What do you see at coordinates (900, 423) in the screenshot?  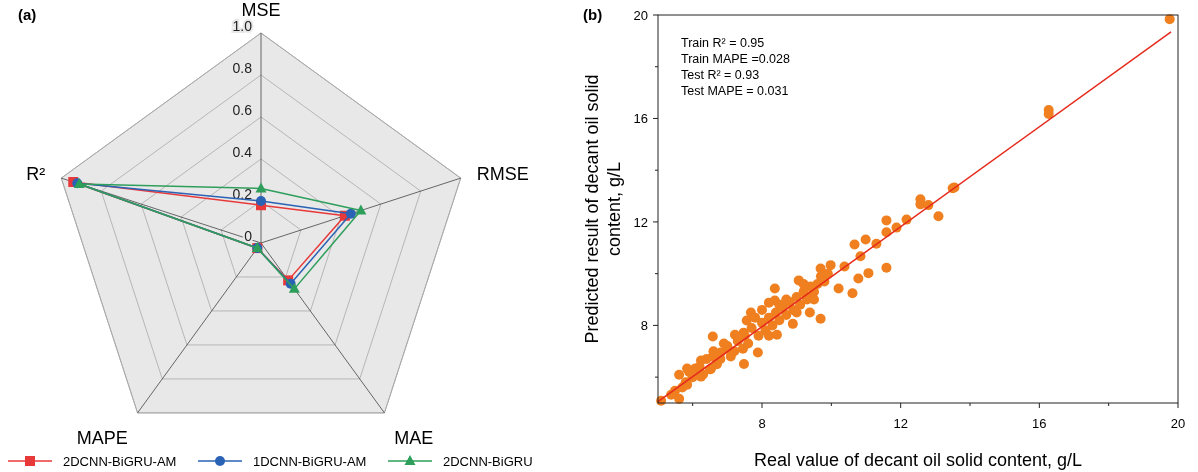 I see `x-tick-label: 12` at bounding box center [900, 423].